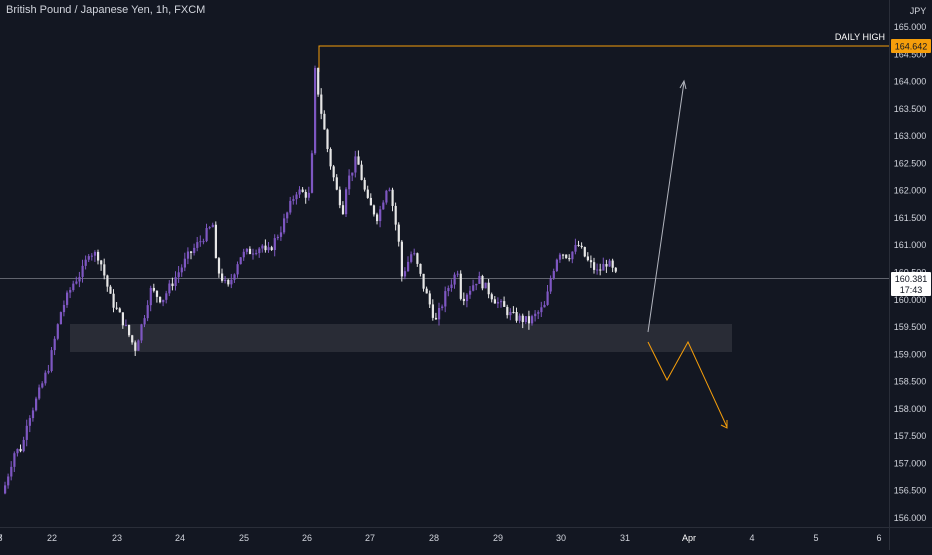 Image resolution: width=932 pixels, height=555 pixels. I want to click on daily-high-price-badge: 164.642, so click(911, 46).